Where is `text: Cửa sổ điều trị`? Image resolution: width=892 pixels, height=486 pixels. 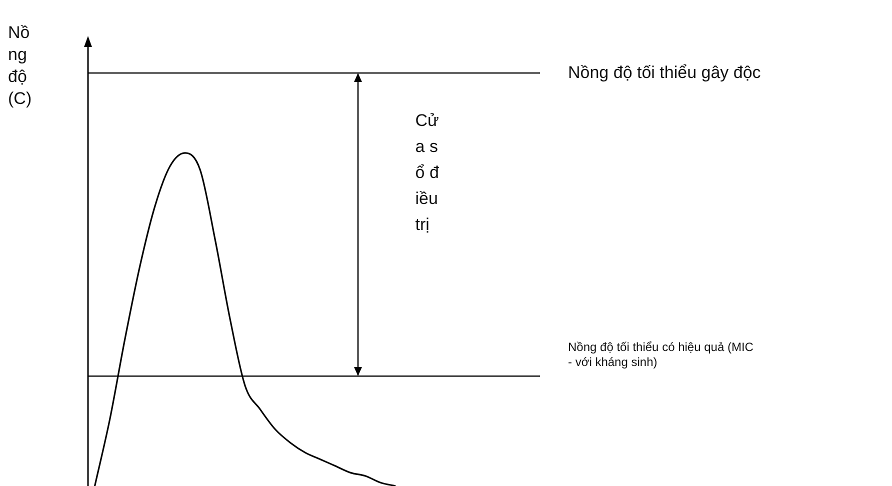 text: Cửa sổ điều trị is located at coordinates (427, 173).